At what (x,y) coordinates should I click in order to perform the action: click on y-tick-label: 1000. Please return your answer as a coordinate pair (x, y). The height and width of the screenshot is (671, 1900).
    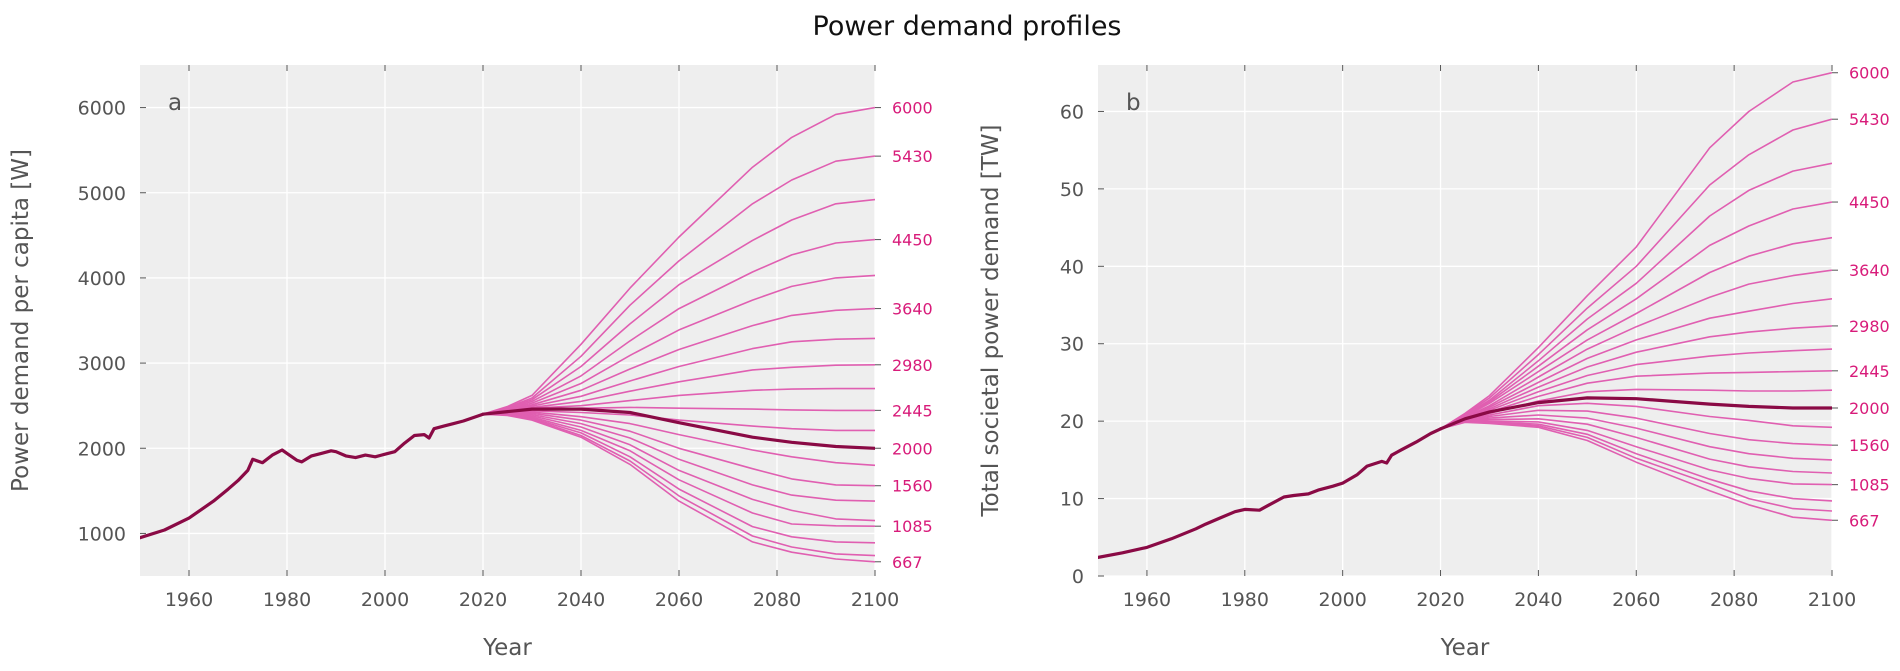
    Looking at the image, I should click on (102, 534).